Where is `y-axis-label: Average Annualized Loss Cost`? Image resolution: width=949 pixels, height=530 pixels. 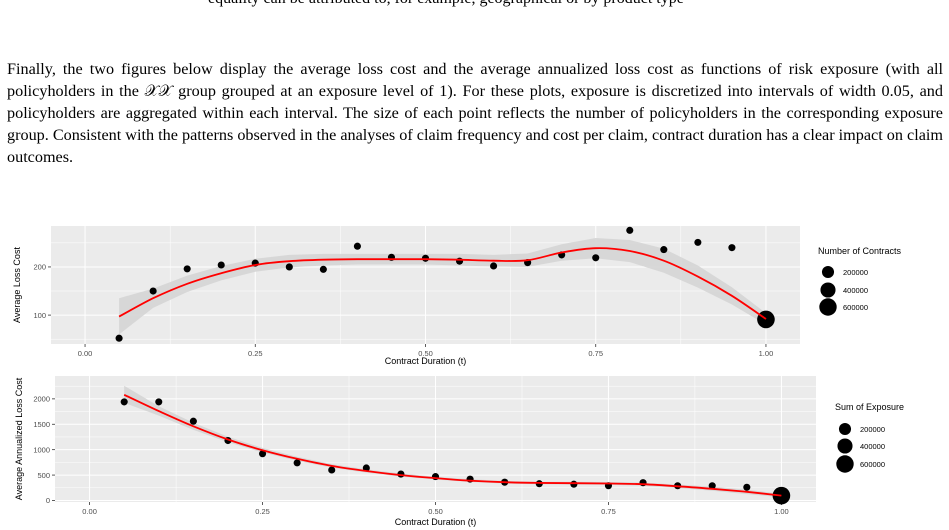
y-axis-label: Average Annualized Loss Cost is located at coordinates (19, 438).